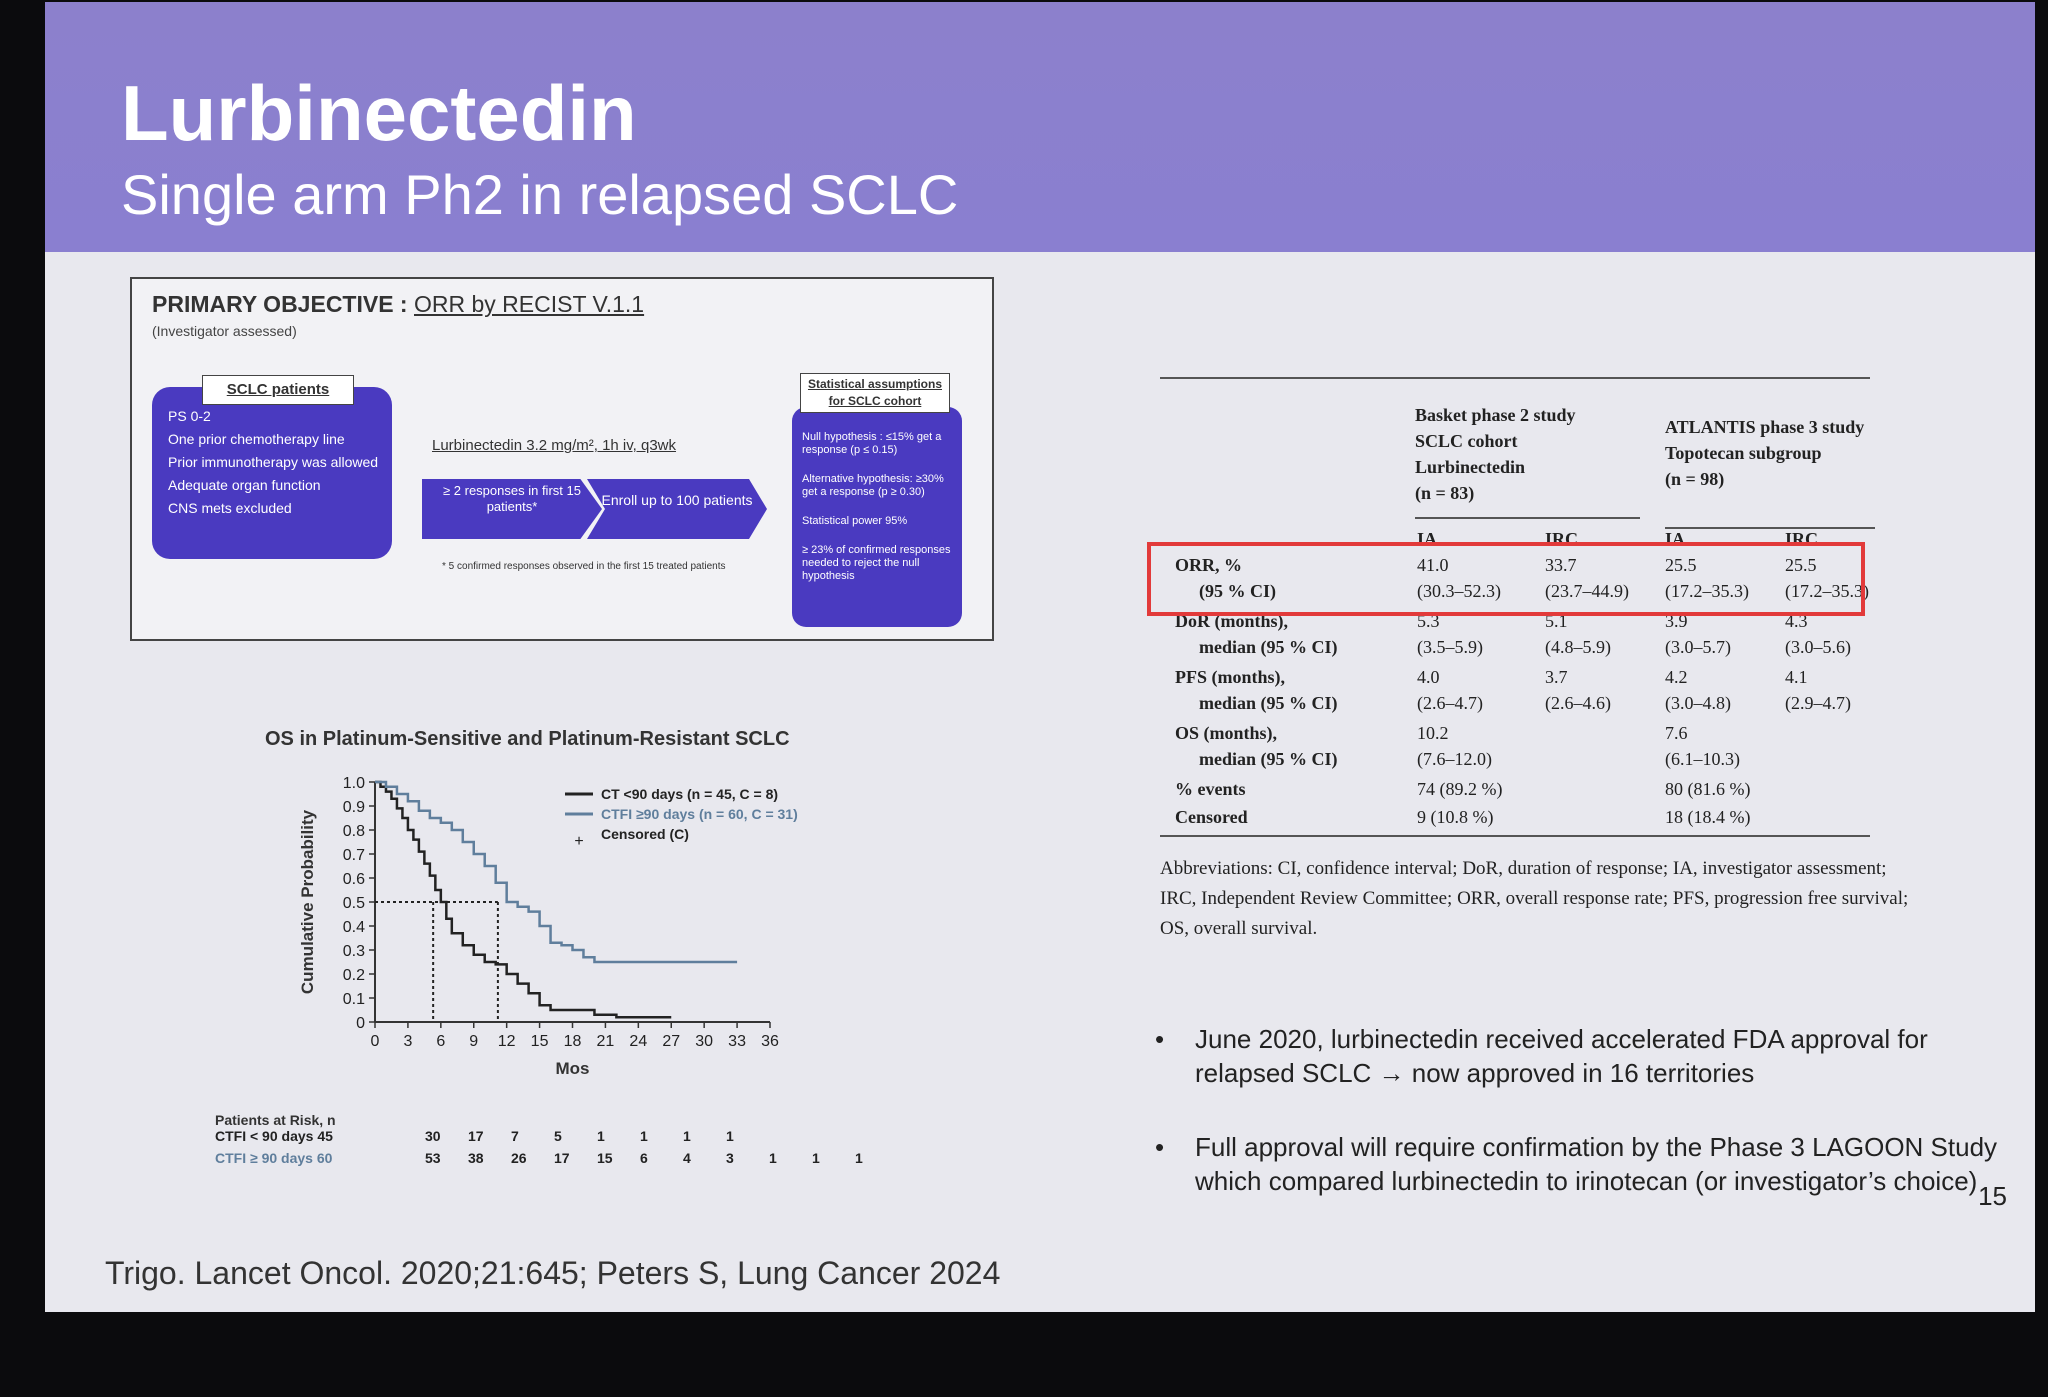  I want to click on slide-title: Lurbinectedin, so click(379, 113).